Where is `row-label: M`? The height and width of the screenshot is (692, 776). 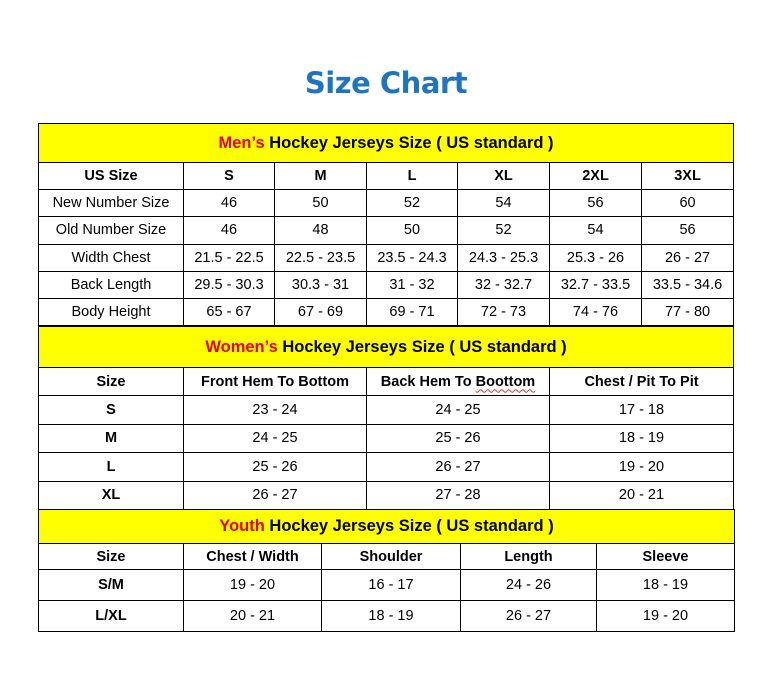
row-label: M is located at coordinates (111, 438).